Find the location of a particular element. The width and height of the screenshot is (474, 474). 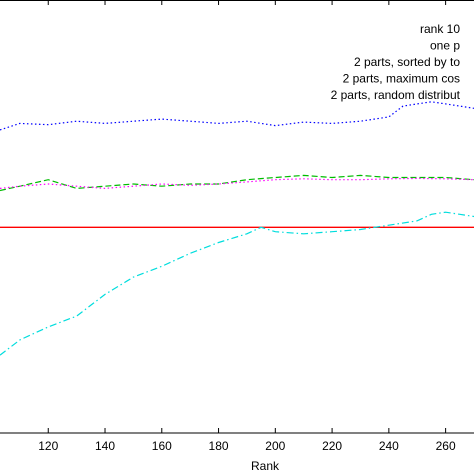

x-tick-label: 220 is located at coordinates (332, 446).